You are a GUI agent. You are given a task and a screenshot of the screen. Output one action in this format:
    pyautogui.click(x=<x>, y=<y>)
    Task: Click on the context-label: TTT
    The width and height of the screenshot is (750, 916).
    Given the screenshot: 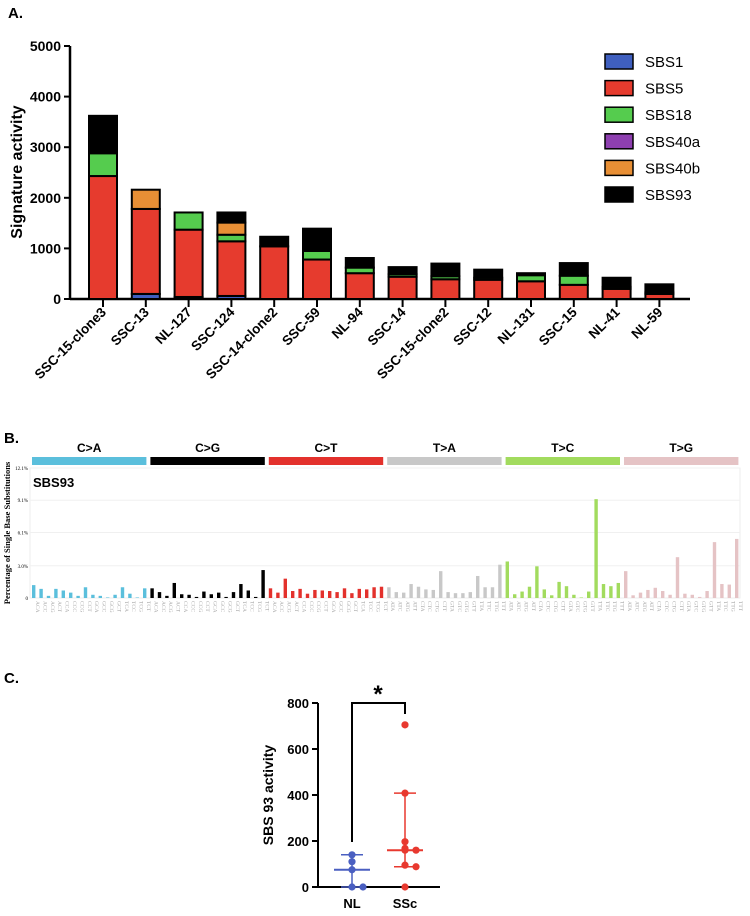 What is the action you would take?
    pyautogui.click(x=622, y=606)
    